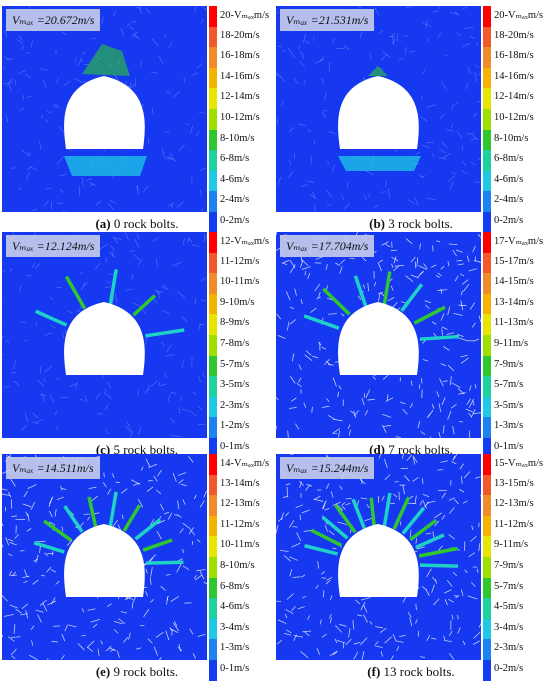 The height and width of the screenshot is (684, 550). Describe the element at coordinates (518, 241) in the screenshot. I see `legend-label: 17-Vₘₐₓm/s` at that location.